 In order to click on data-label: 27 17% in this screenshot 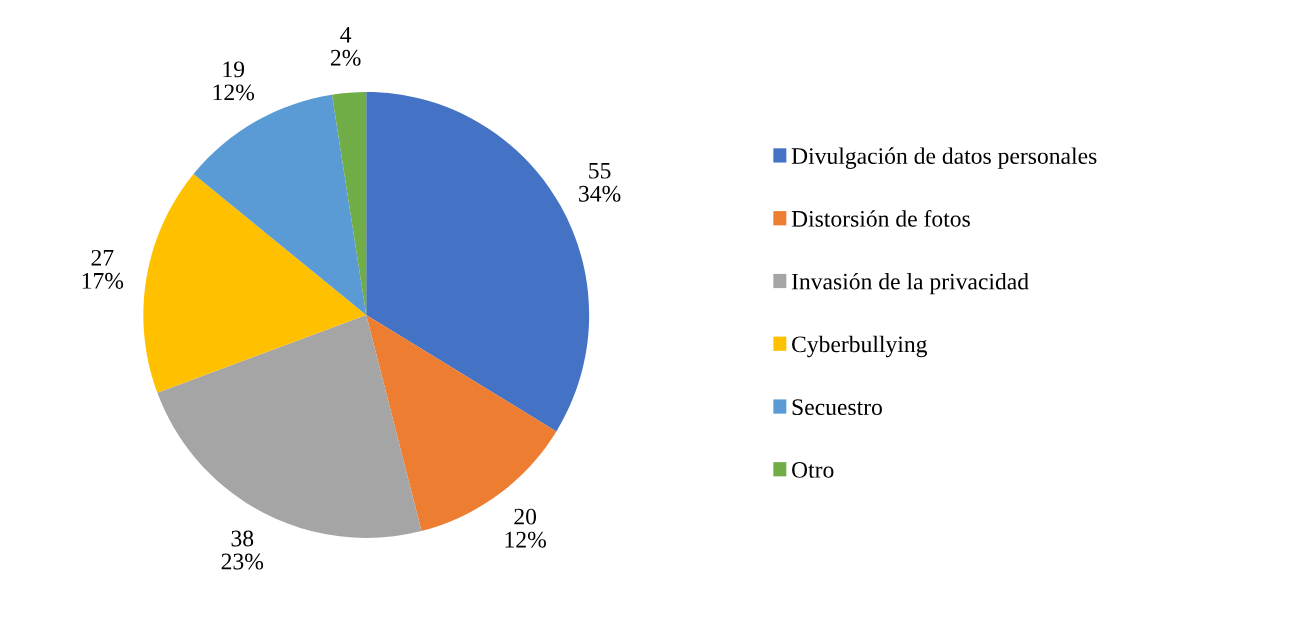, I will do `click(103, 269)`.